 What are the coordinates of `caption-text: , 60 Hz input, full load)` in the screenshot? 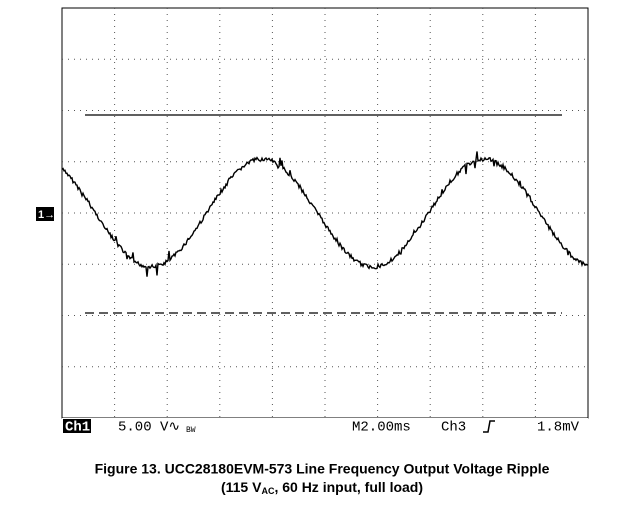 It's located at (348, 487).